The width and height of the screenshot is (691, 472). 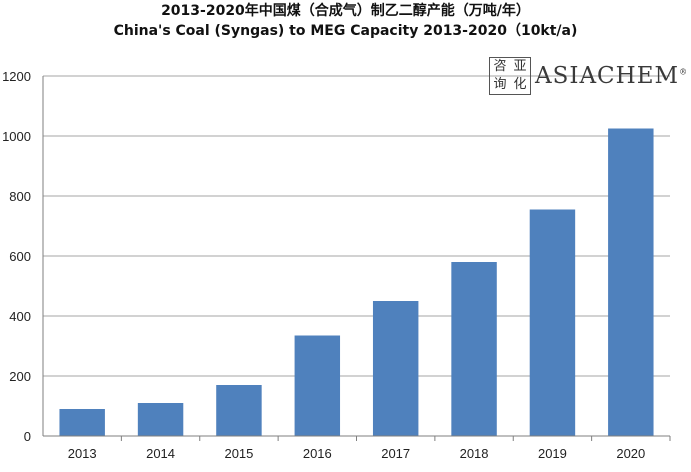 I want to click on x-tick-label: 2019, so click(x=552, y=453).